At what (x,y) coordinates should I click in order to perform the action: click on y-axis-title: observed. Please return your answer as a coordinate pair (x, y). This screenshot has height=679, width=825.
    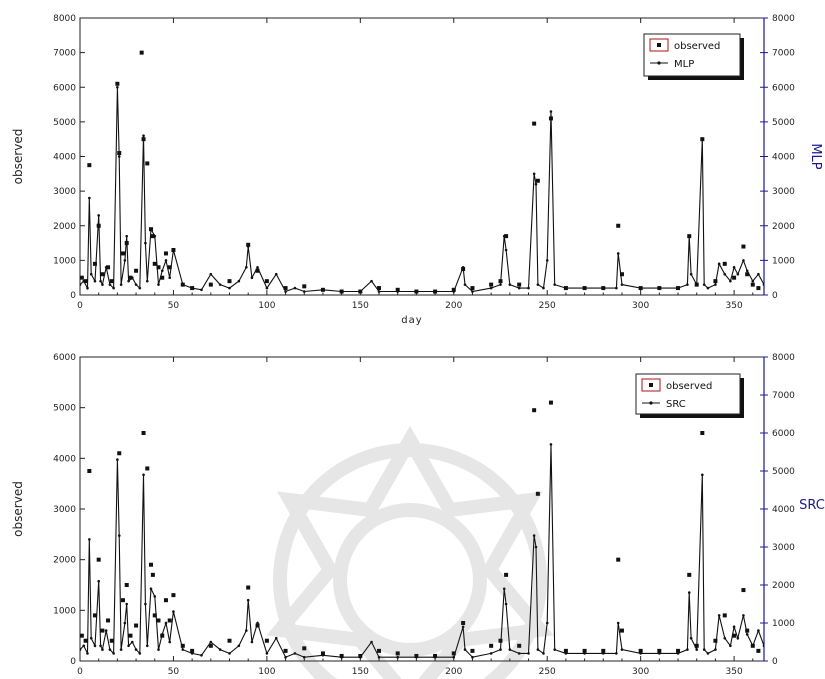
    Looking at the image, I should click on (18, 157).